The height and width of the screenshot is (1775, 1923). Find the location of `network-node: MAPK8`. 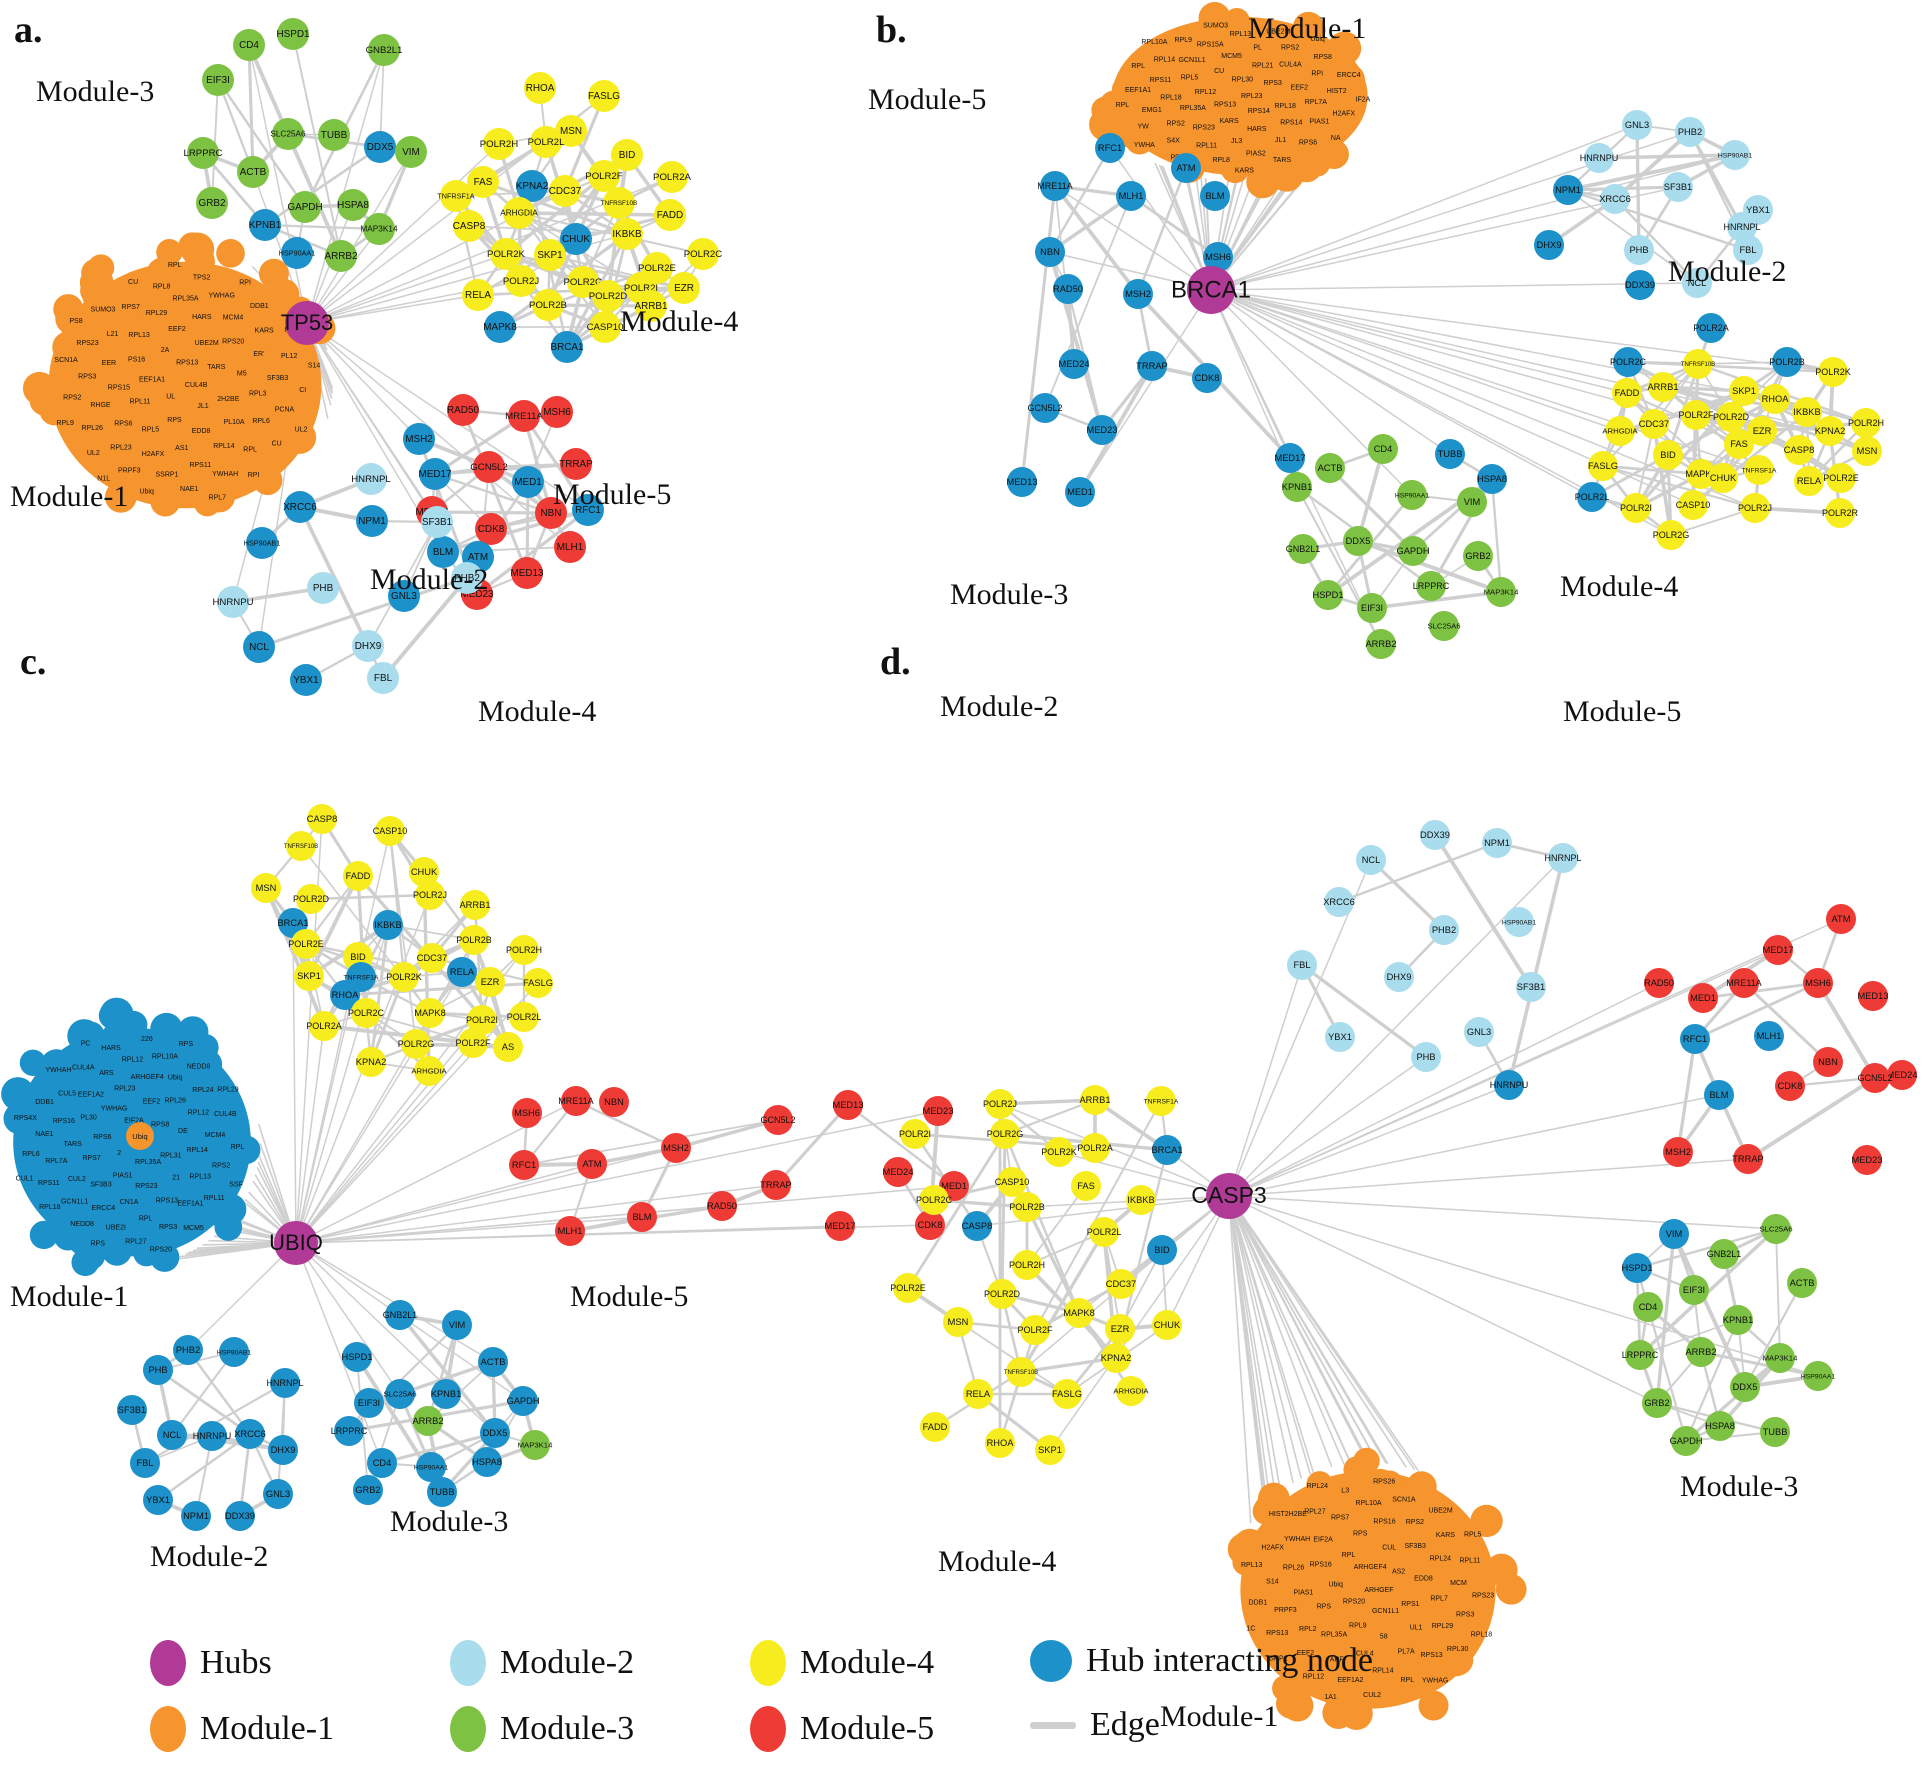

network-node: MAPK8 is located at coordinates (1079, 1313).